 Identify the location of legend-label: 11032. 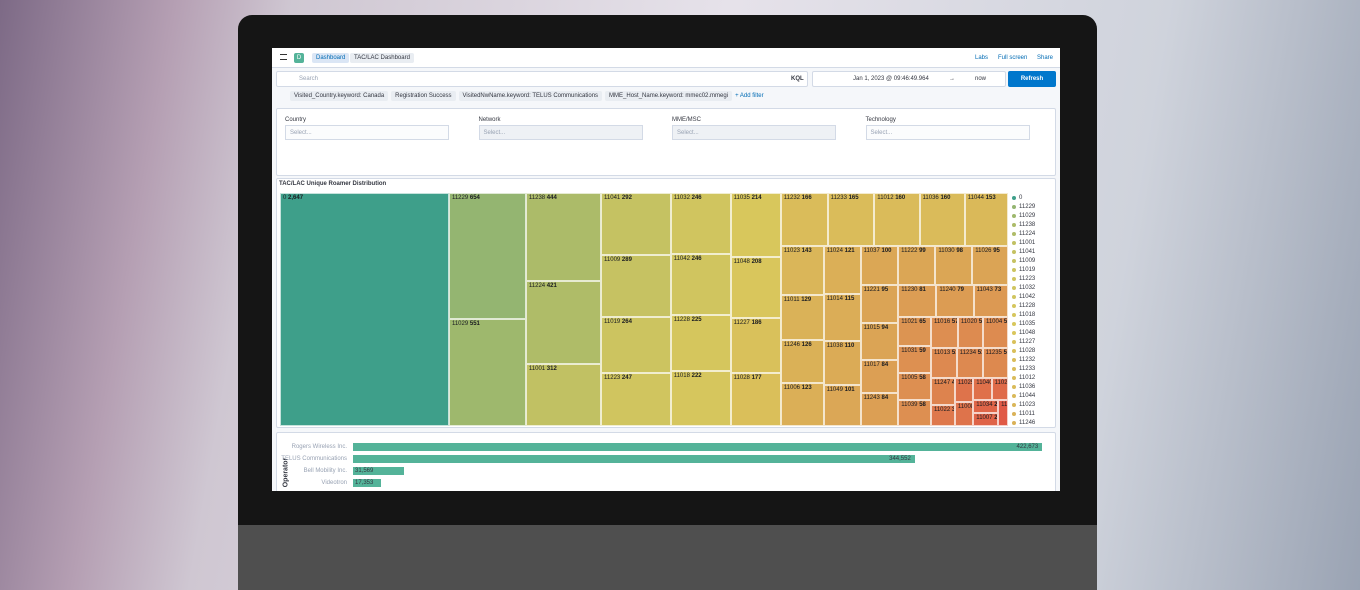
(1027, 288).